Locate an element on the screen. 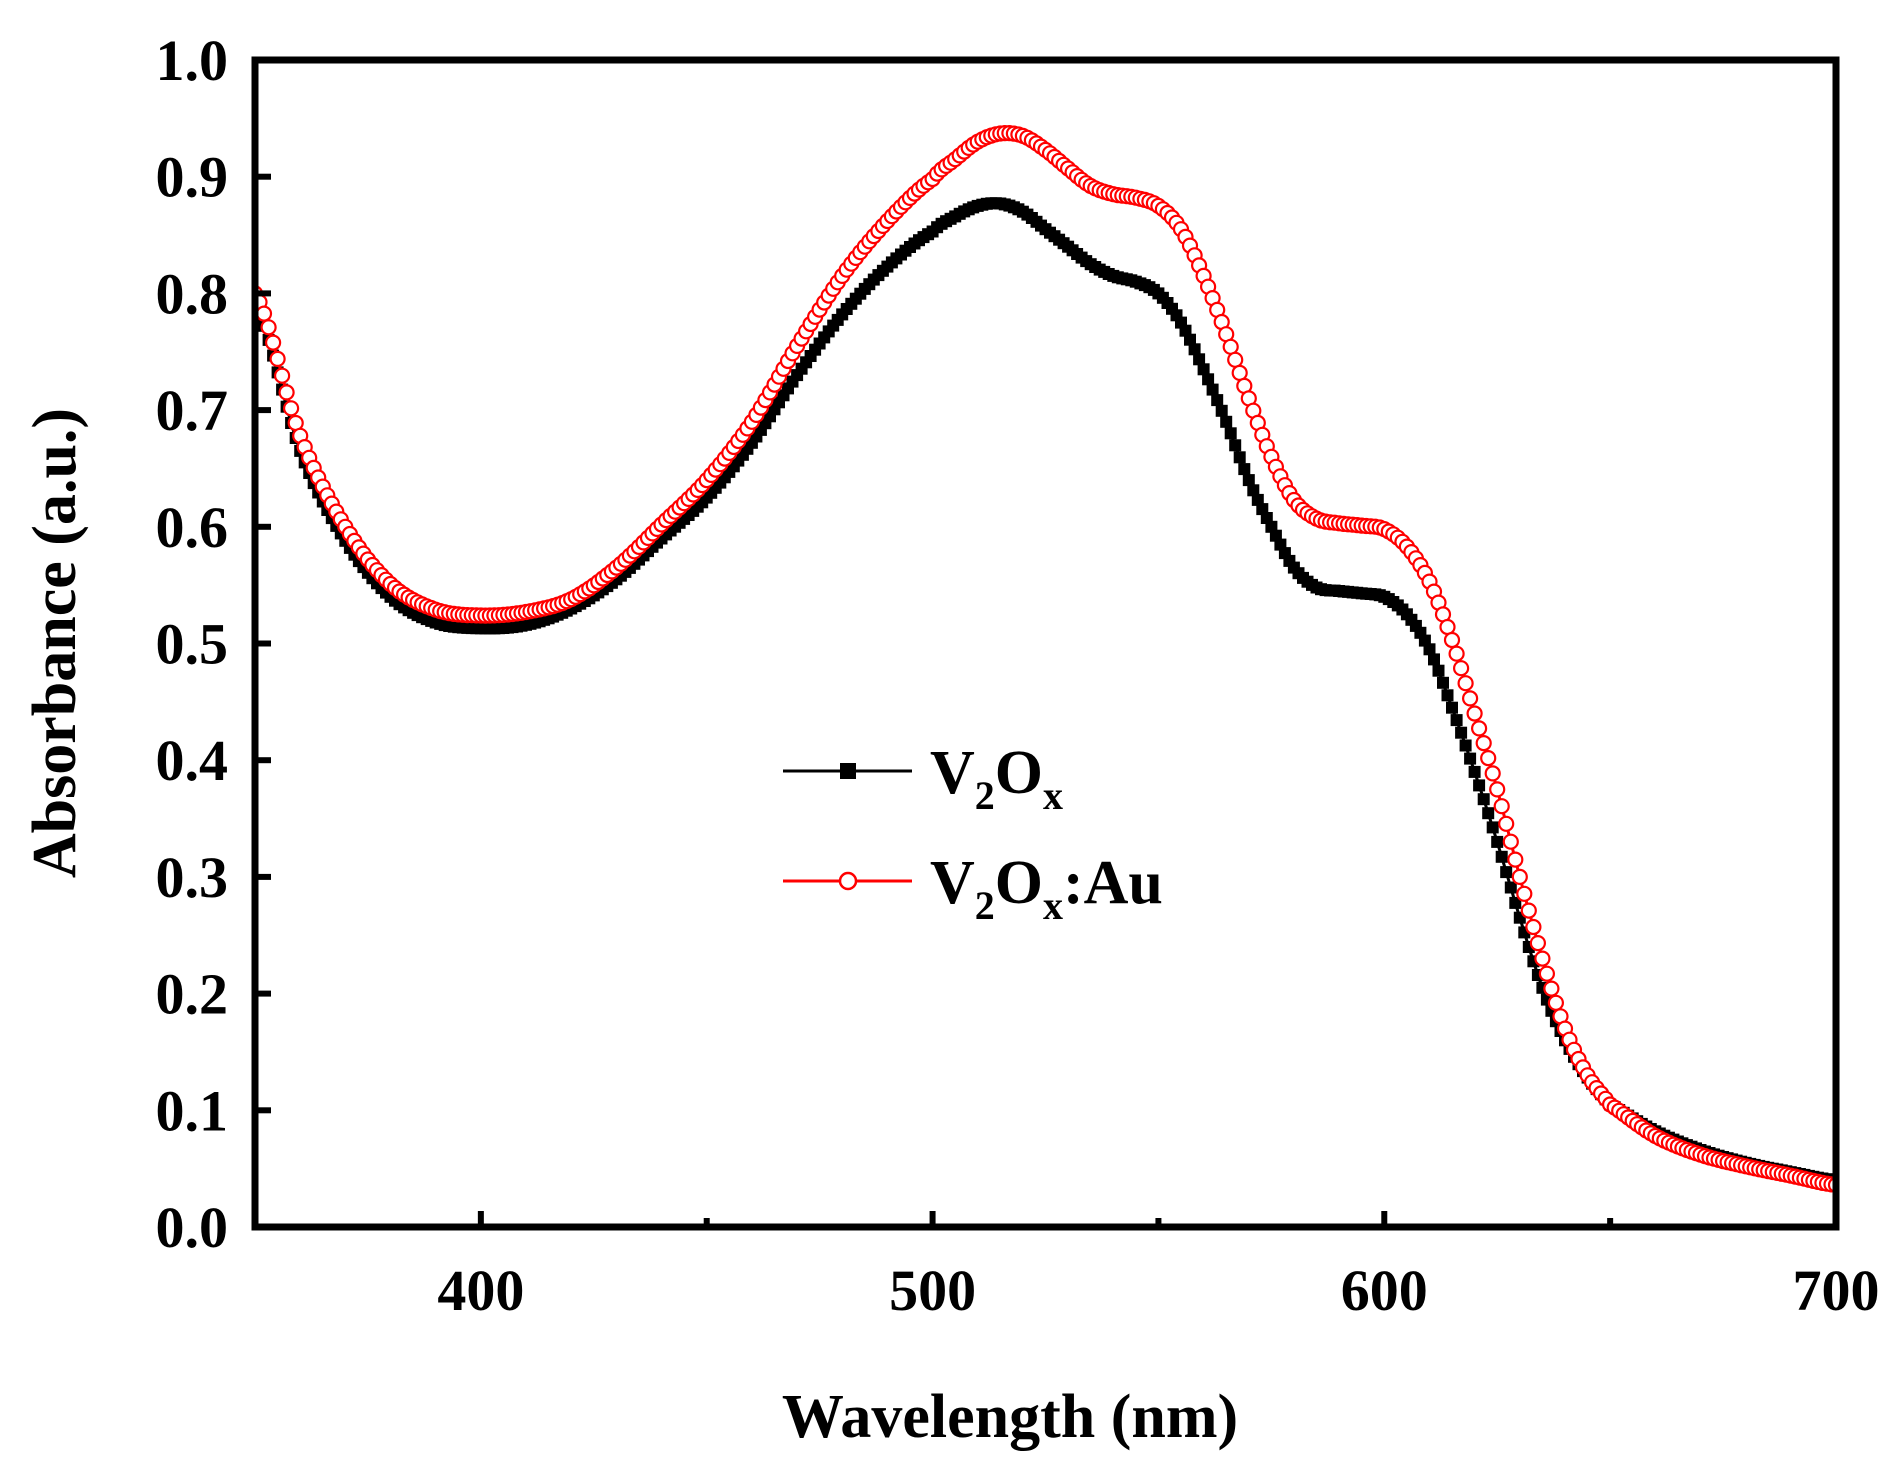 This screenshot has width=1902, height=1484. y-tick-label: 0.6 is located at coordinates (192, 527).